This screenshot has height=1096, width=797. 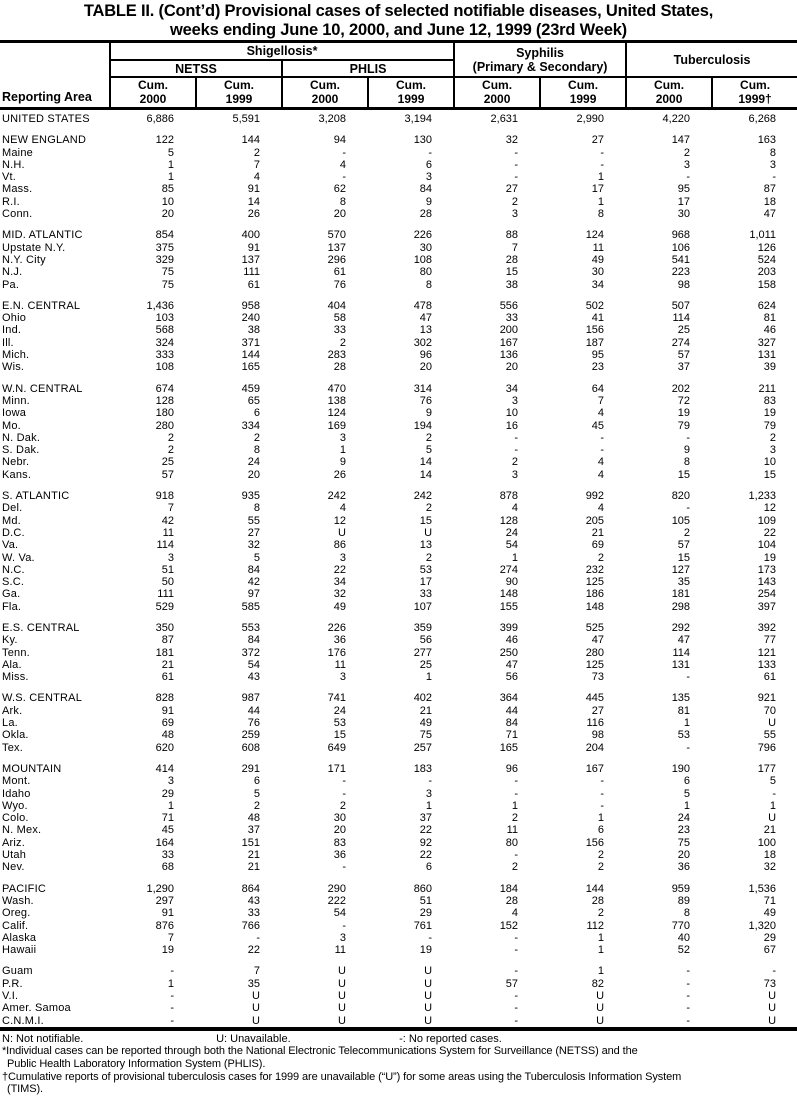 I want to click on table-row: Fla. 529 585 49 107 155 148 298 397, so click(x=398, y=607).